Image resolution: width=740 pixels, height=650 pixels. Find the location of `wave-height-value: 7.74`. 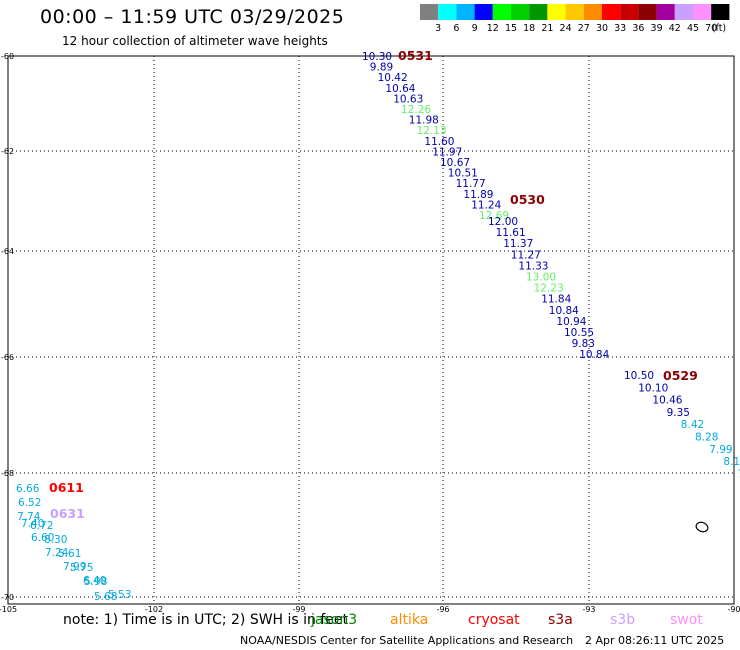

wave-height-value: 7.74 is located at coordinates (29, 517).